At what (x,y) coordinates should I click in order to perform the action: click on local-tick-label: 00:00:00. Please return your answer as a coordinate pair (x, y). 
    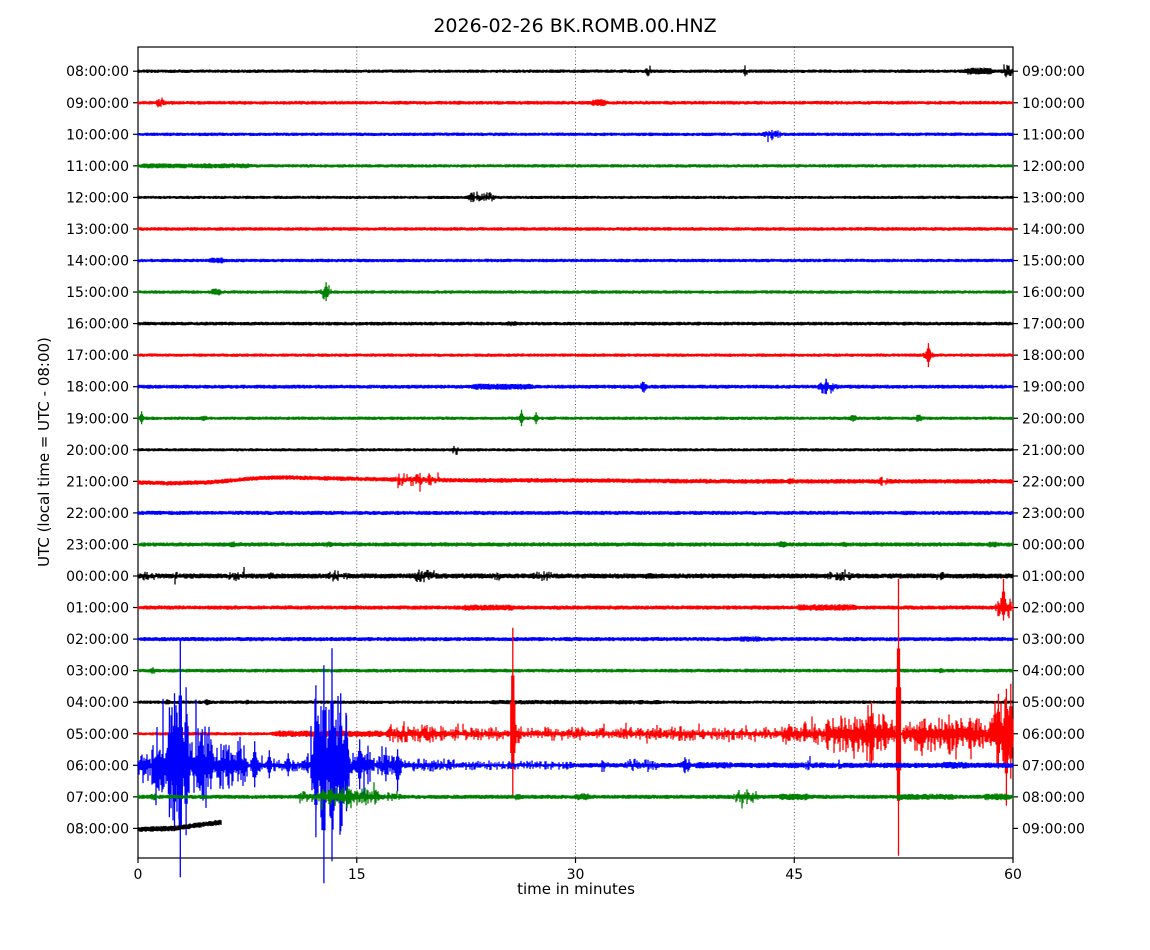
    Looking at the image, I should click on (1053, 545).